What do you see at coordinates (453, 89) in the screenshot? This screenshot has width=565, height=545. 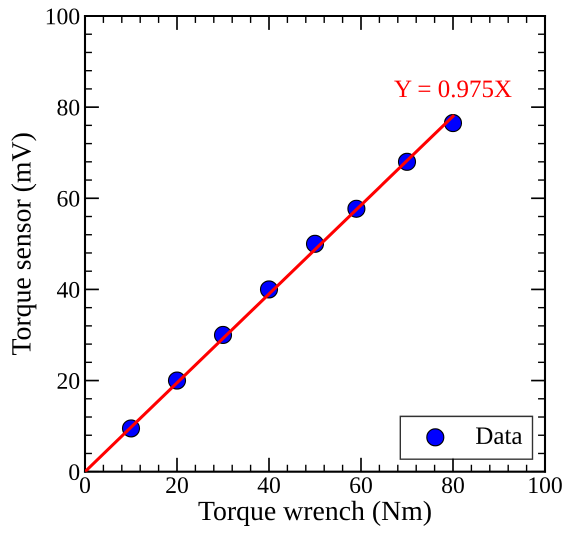 I see `annotation: Y = 0.975X` at bounding box center [453, 89].